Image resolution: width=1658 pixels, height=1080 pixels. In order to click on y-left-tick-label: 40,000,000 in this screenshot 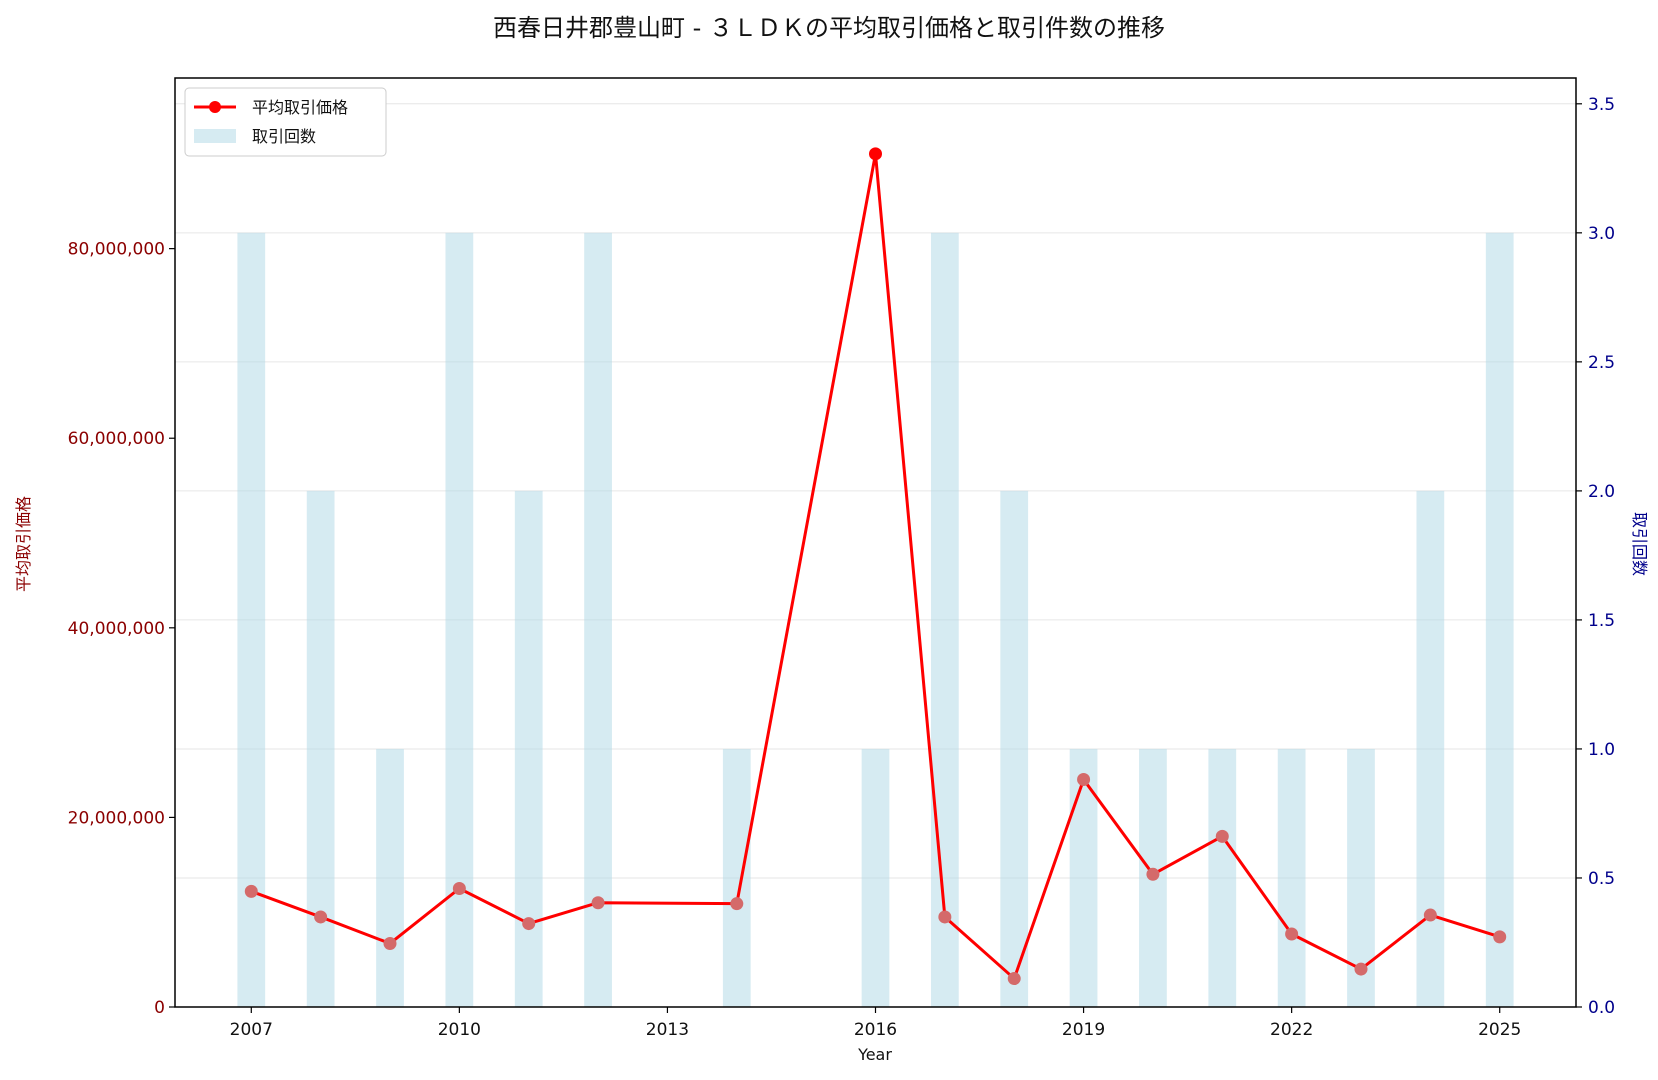, I will do `click(116, 629)`.